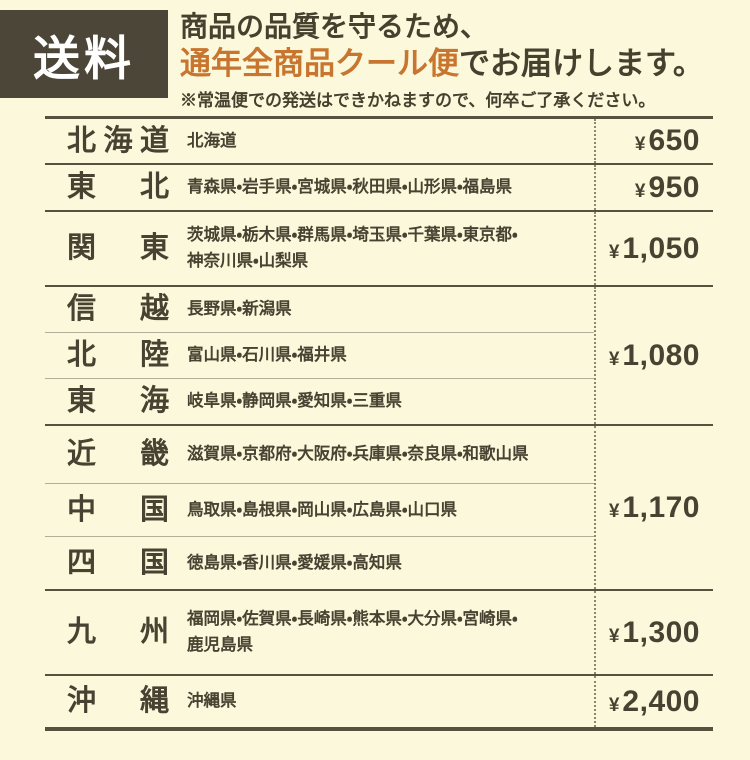 This screenshot has width=750, height=760. Describe the element at coordinates (294, 562) in the screenshot. I see `prefecture-list: 徳島県・香川県・愛媛県・高知県` at that location.